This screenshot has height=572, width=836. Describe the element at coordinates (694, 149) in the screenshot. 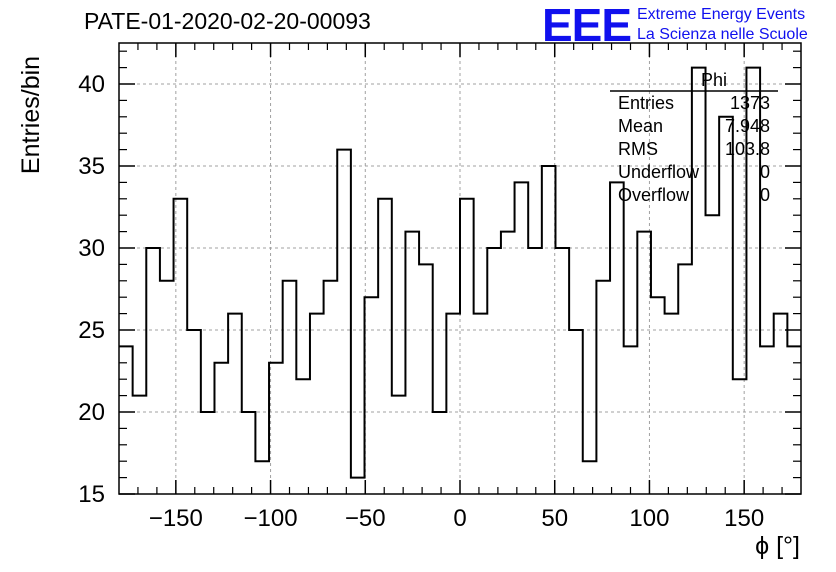

I see `stats-row: RMS 103.8` at that location.